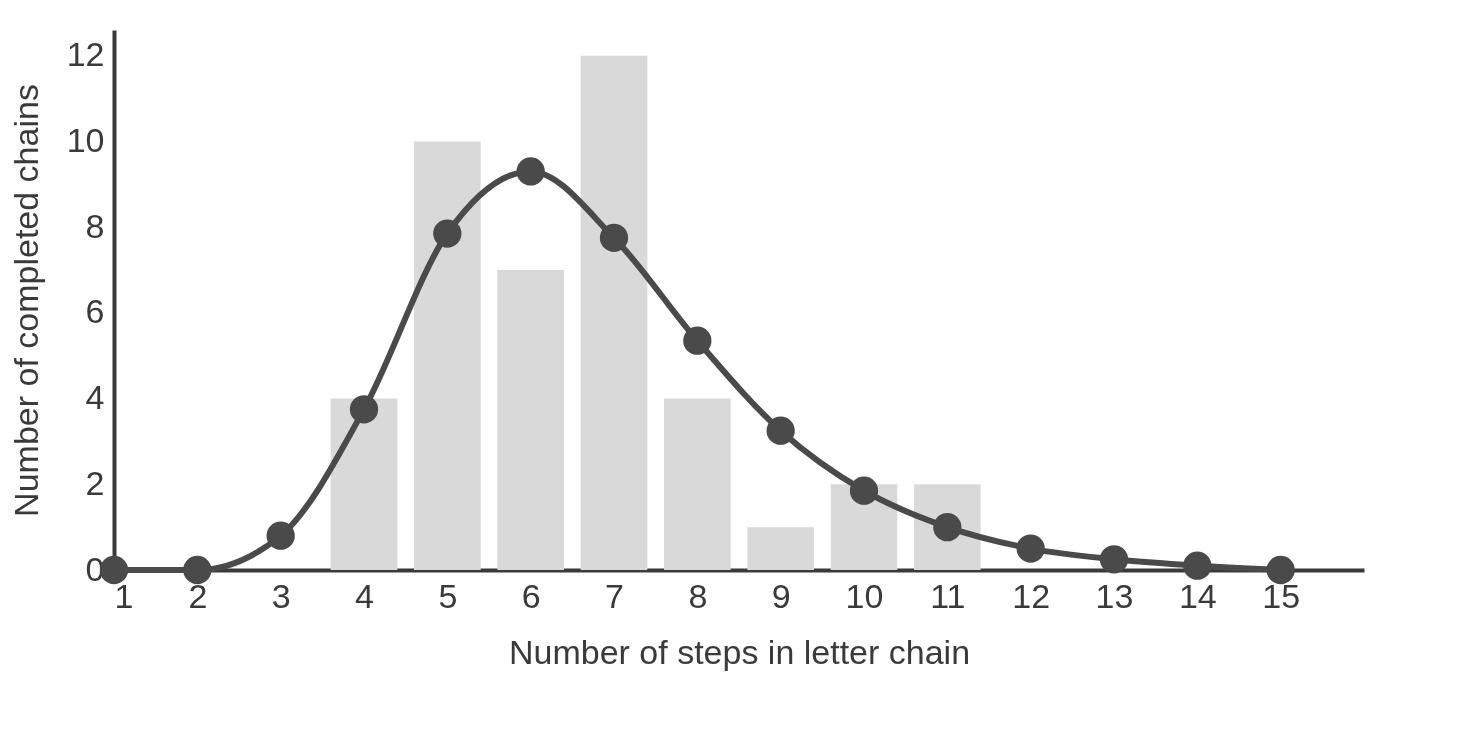 The width and height of the screenshot is (1462, 752). What do you see at coordinates (124, 595) in the screenshot?
I see `x-tick-label: 1` at bounding box center [124, 595].